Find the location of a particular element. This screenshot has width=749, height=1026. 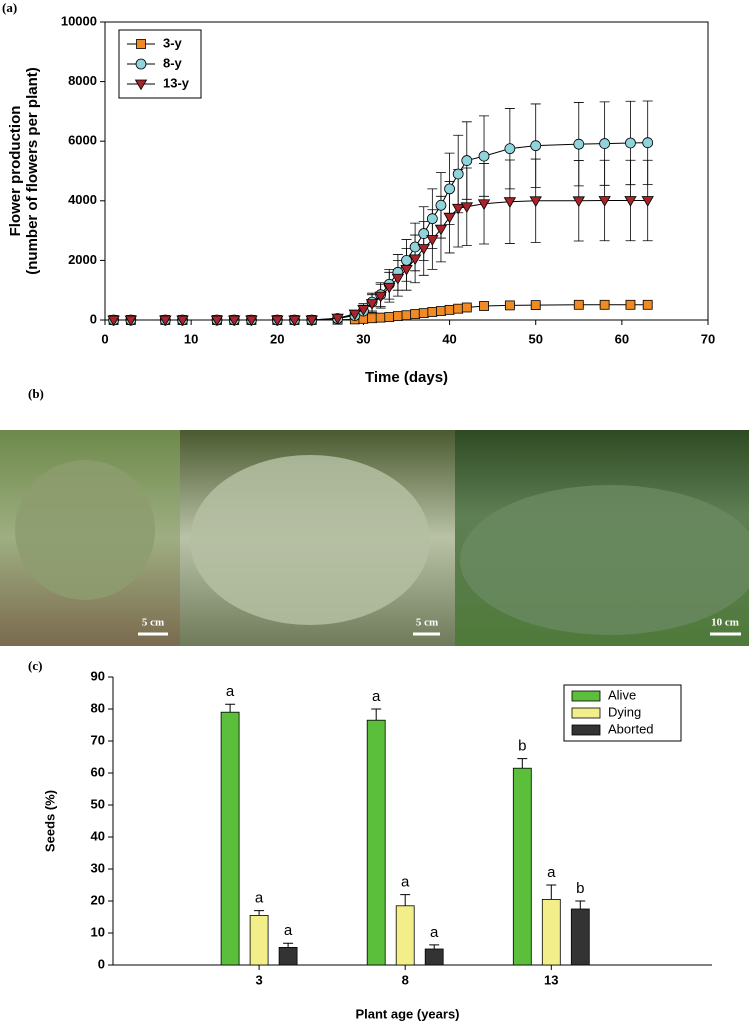

x-tick-label: 50 is located at coordinates (535, 338).